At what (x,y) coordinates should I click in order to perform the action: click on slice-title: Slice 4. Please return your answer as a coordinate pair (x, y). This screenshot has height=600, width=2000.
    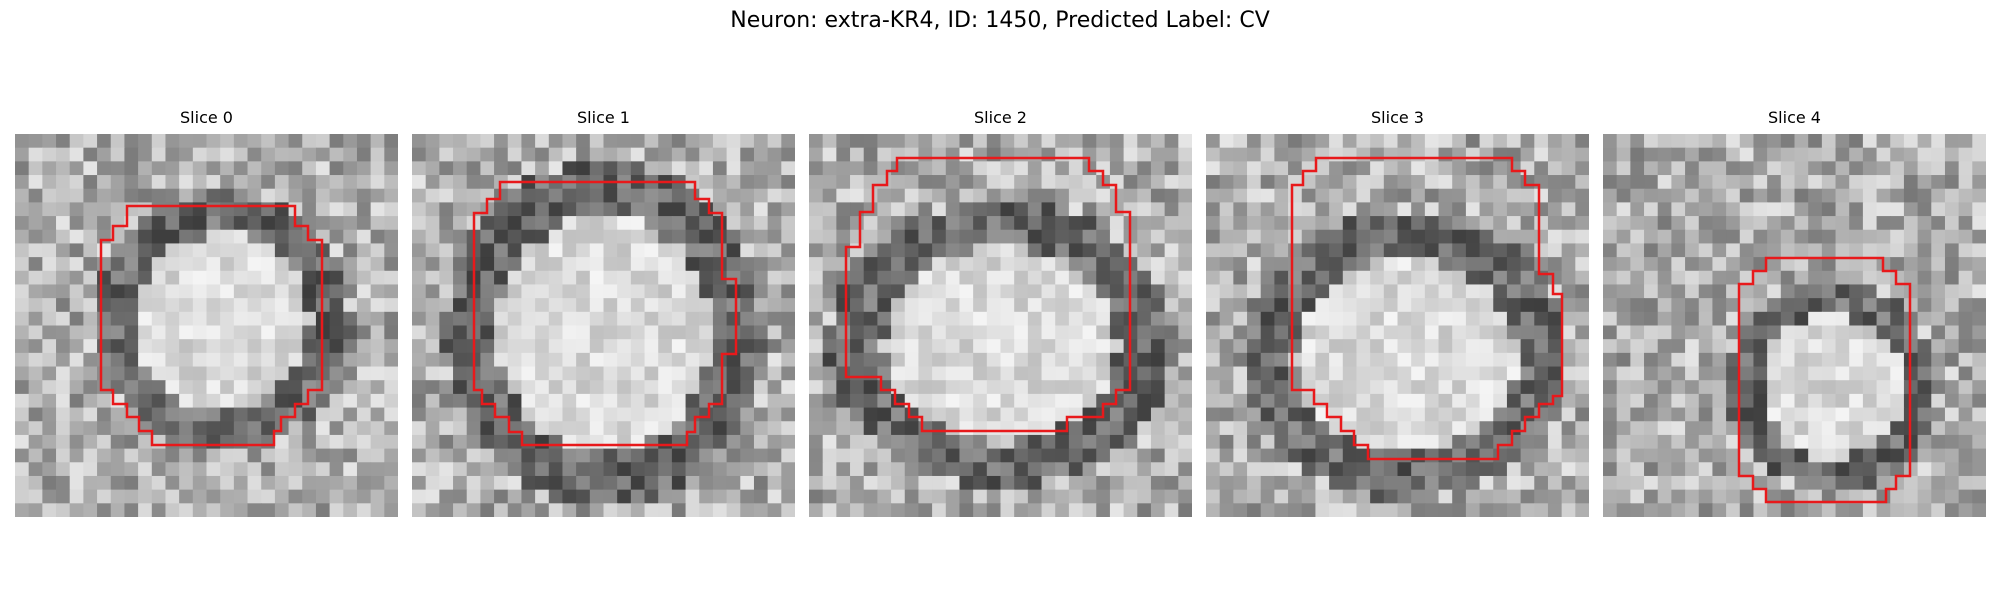
    Looking at the image, I should click on (1794, 117).